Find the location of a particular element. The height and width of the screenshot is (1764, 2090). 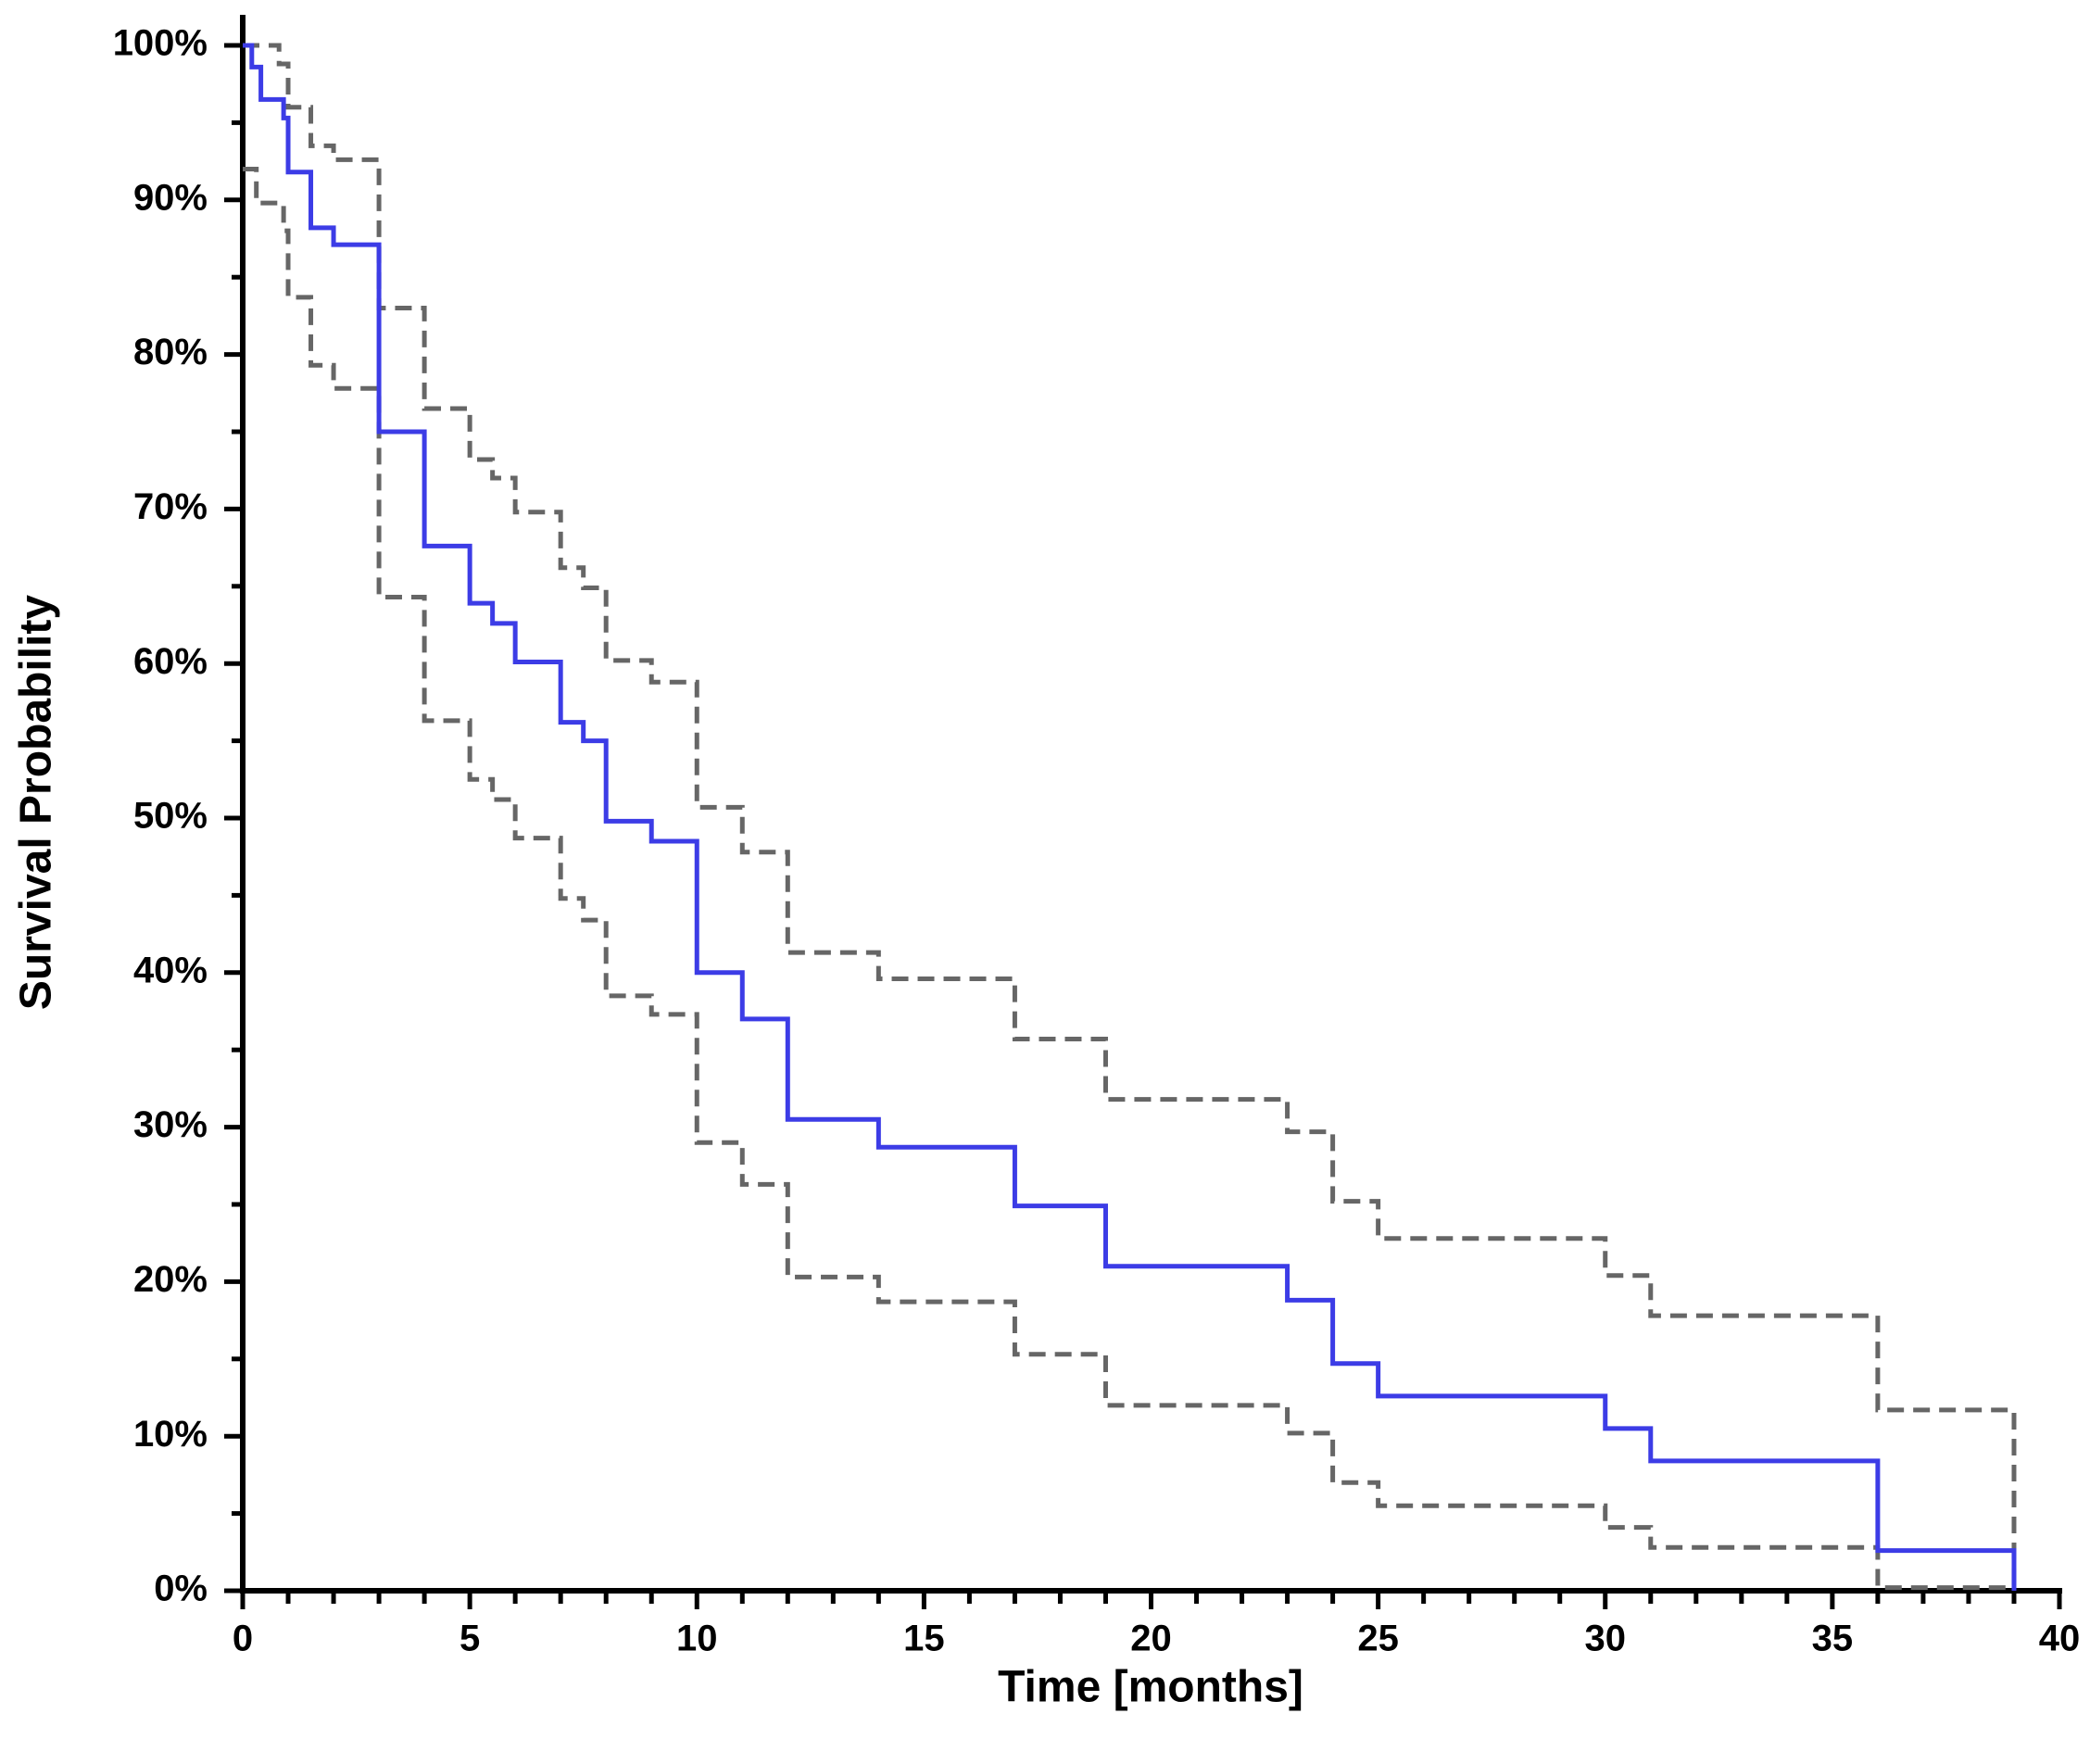

y-tick-label: 10% is located at coordinates (170, 1434).